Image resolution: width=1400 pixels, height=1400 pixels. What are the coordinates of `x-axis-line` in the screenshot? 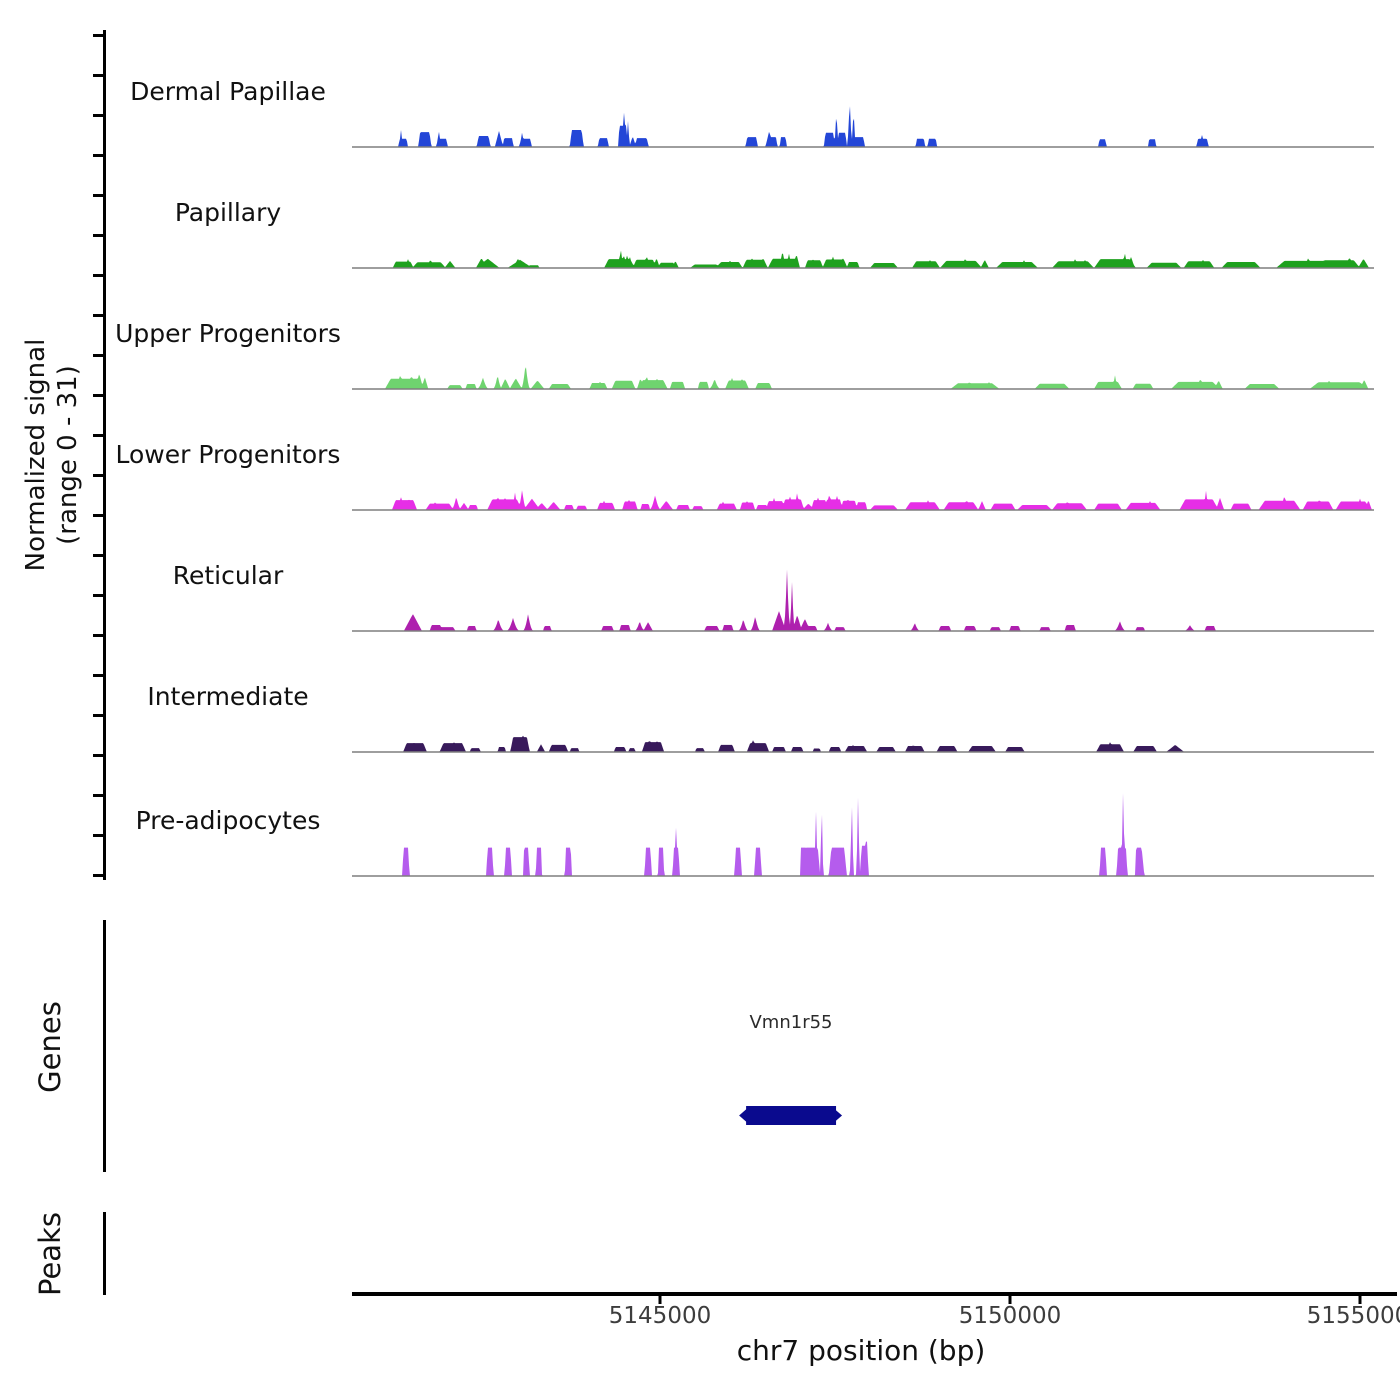 It's located at (874, 1294).